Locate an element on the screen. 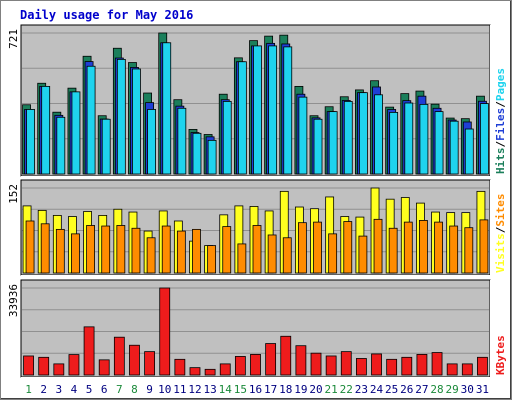 This screenshot has height=405, width=512. x-tick-label-day-30: 30 is located at coordinates (467, 389).